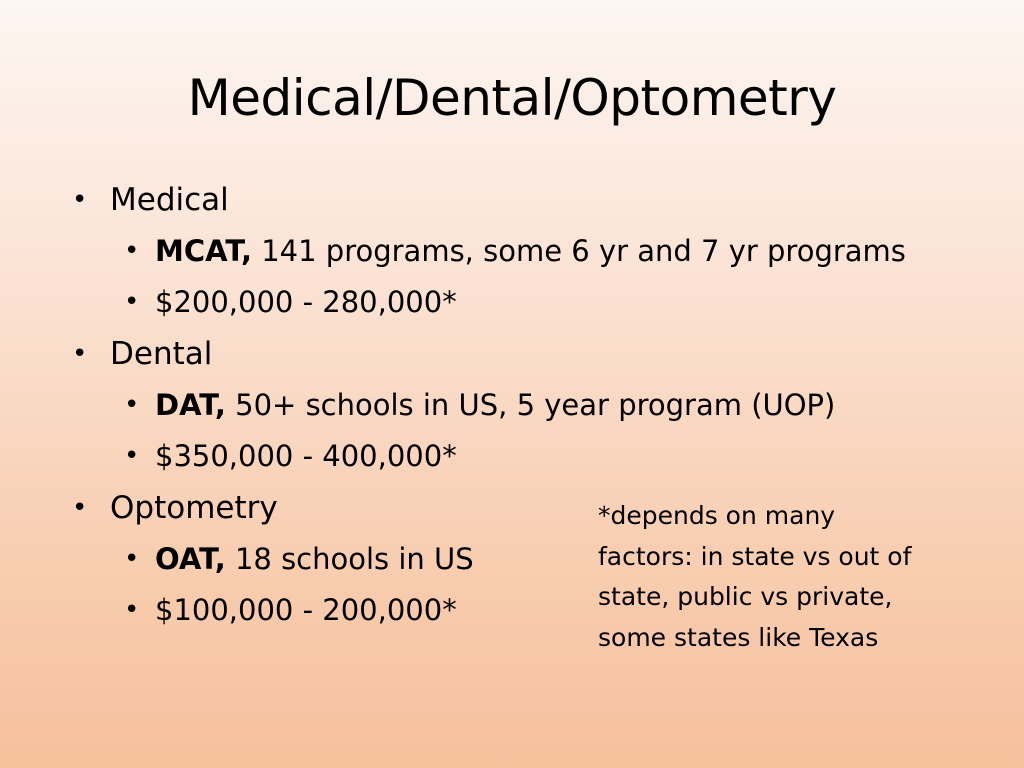  I want to click on sub-bullet-oat: OAT, 18 schools in US, so click(314, 559).